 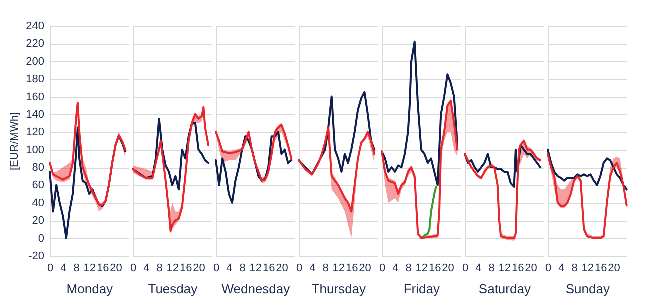 I want to click on y-tick-label: 0, so click(x=41, y=238).